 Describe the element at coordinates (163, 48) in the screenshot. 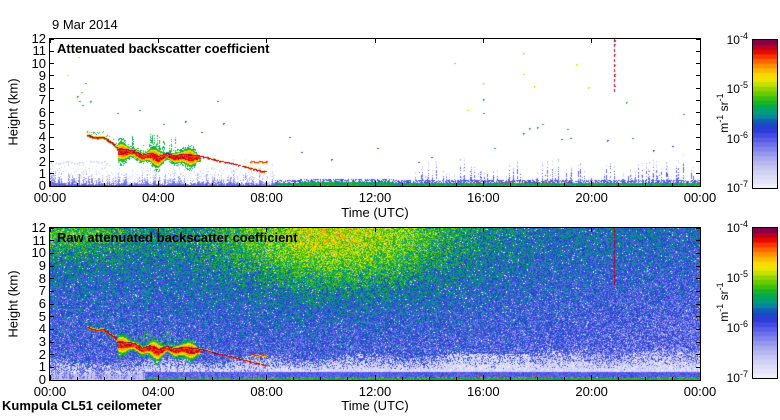

I see `attenuated-panel-title: Attenuated backscatter coefficient` at that location.